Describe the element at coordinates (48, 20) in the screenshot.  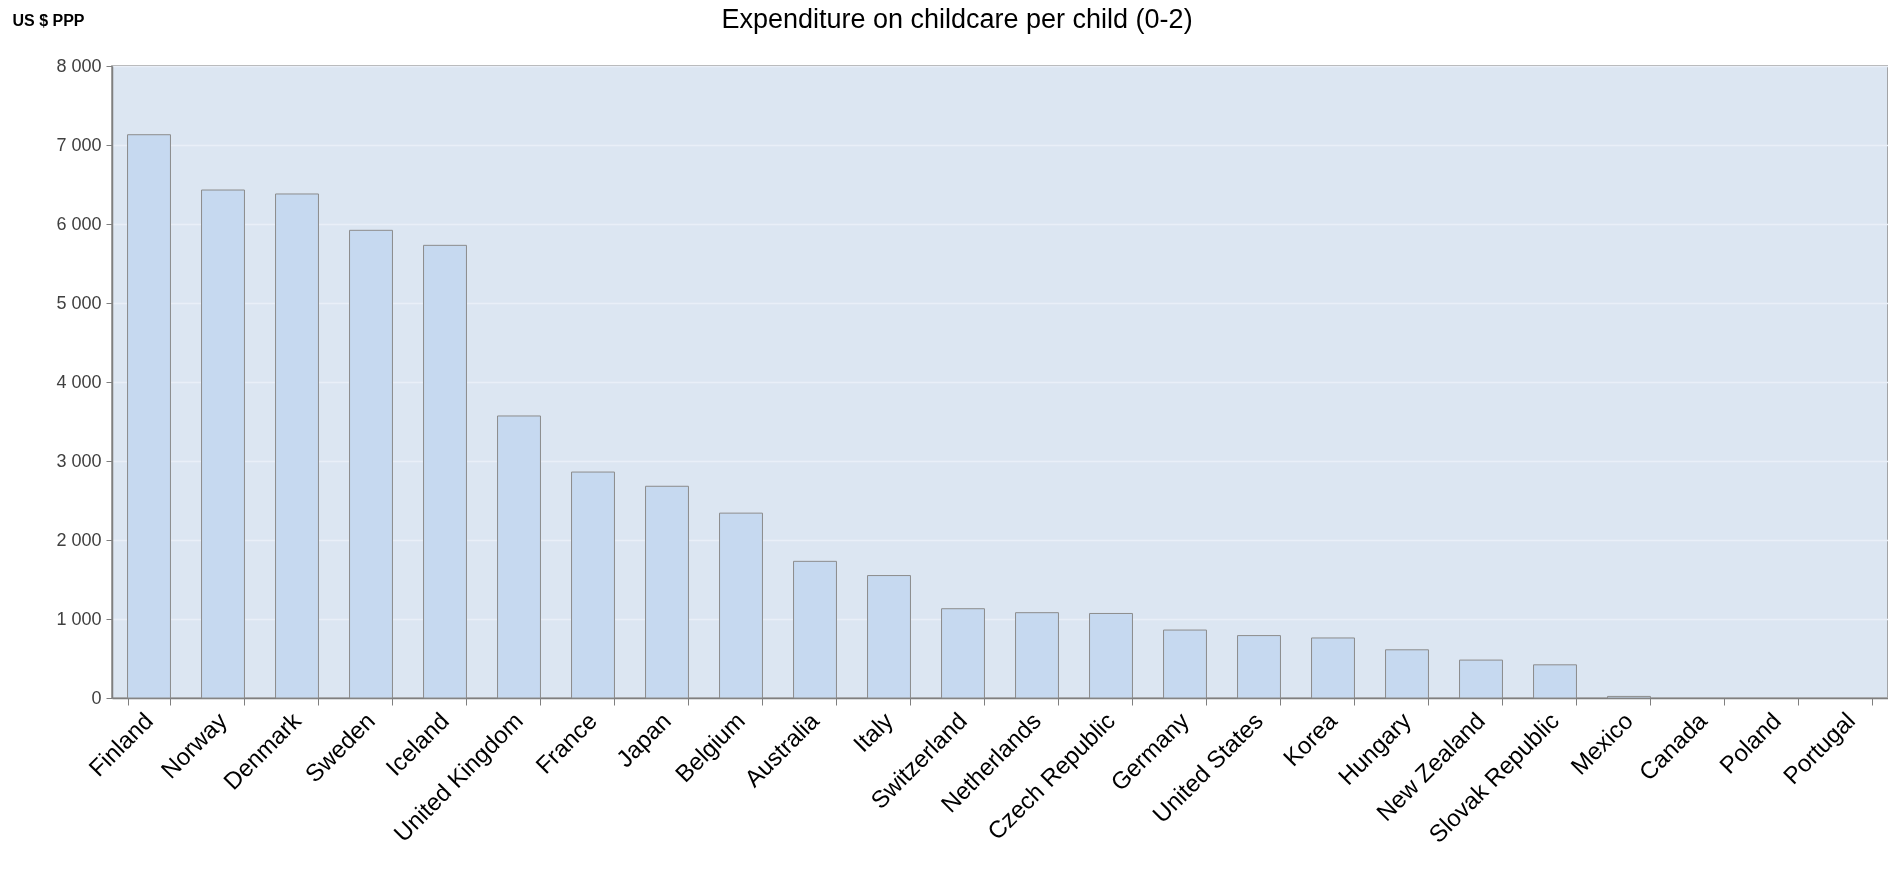
I see `y-axis-title: US $ PPP` at that location.